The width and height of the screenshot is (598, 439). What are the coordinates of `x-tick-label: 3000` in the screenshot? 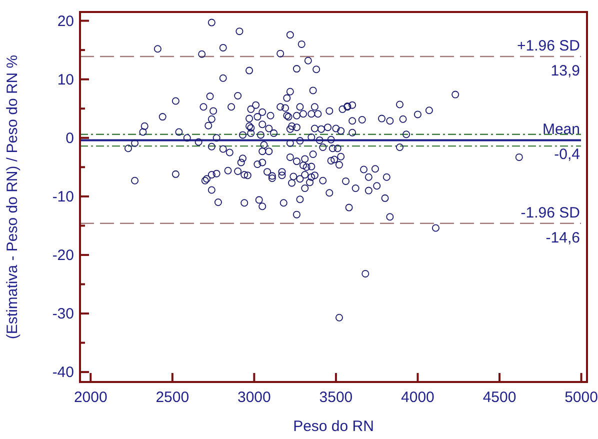 It's located at (254, 397).